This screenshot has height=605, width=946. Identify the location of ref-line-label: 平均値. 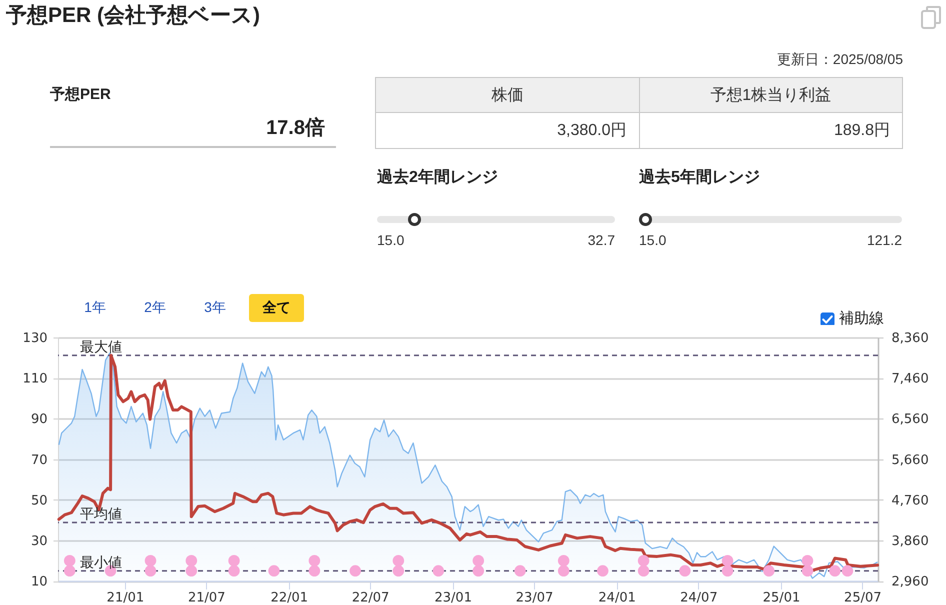
(101, 514).